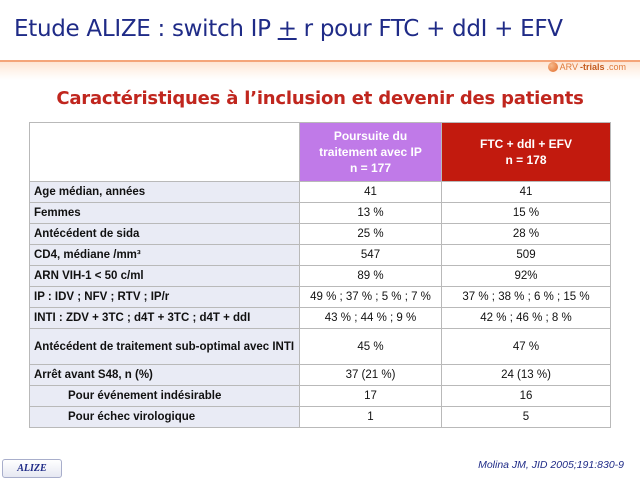 The image size is (640, 480). Describe the element at coordinates (552, 67) in the screenshot. I see `arv-trials-logo-icon` at that location.